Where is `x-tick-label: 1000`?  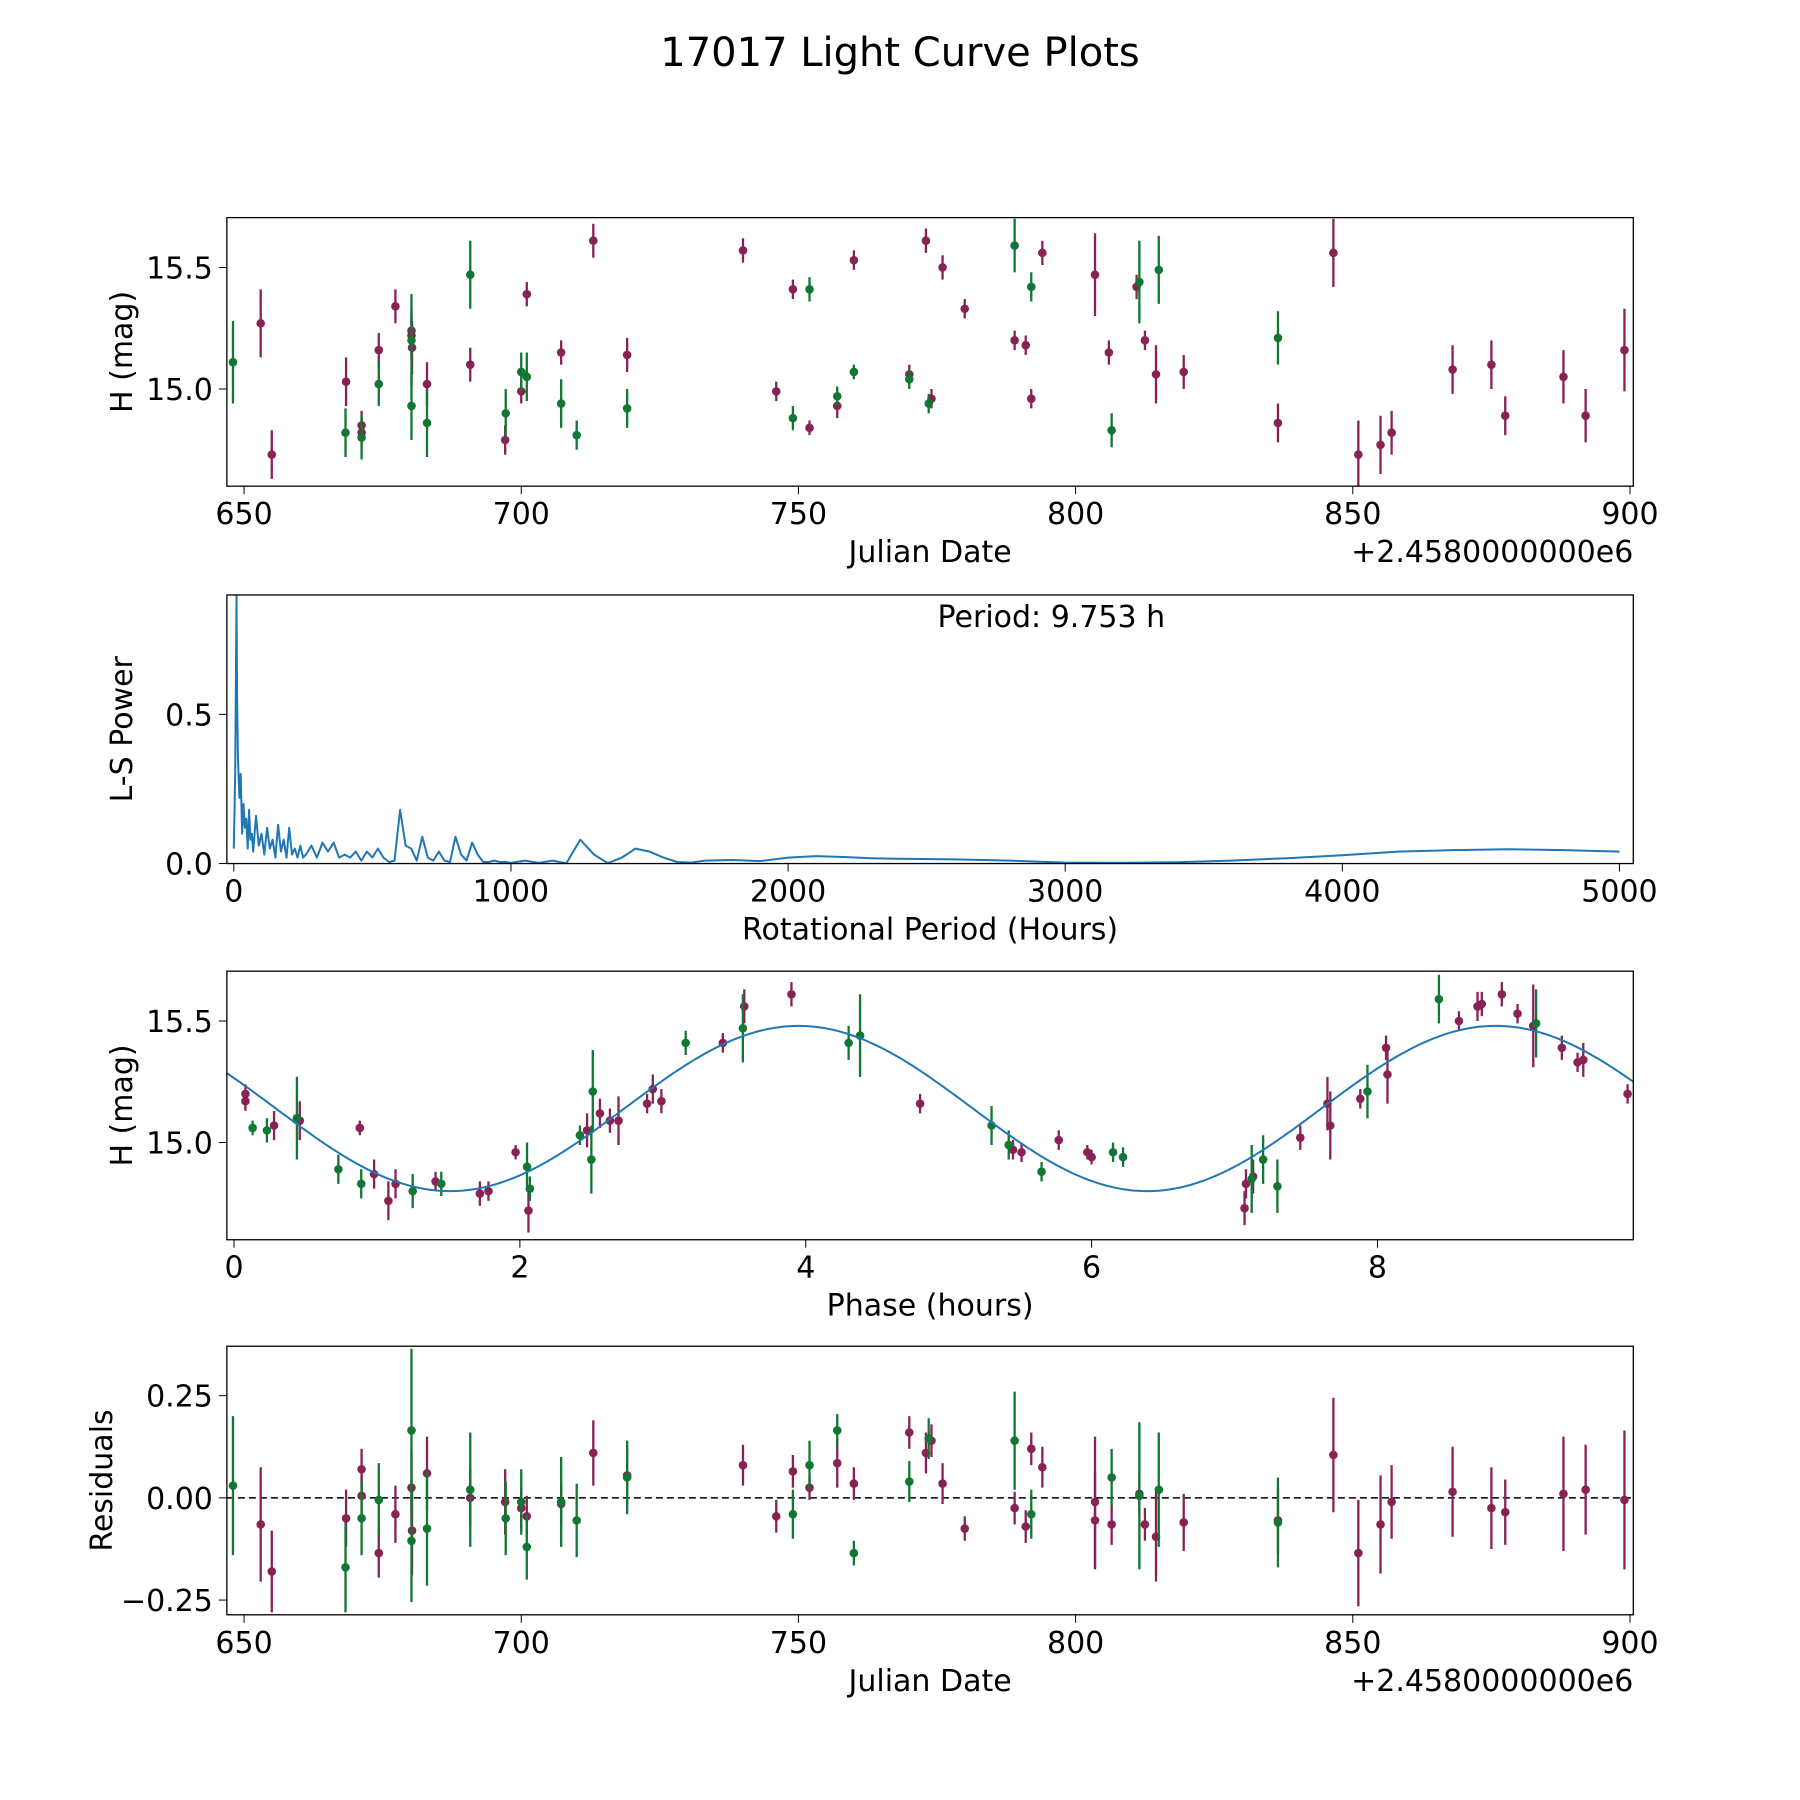 x-tick-label: 1000 is located at coordinates (511, 892).